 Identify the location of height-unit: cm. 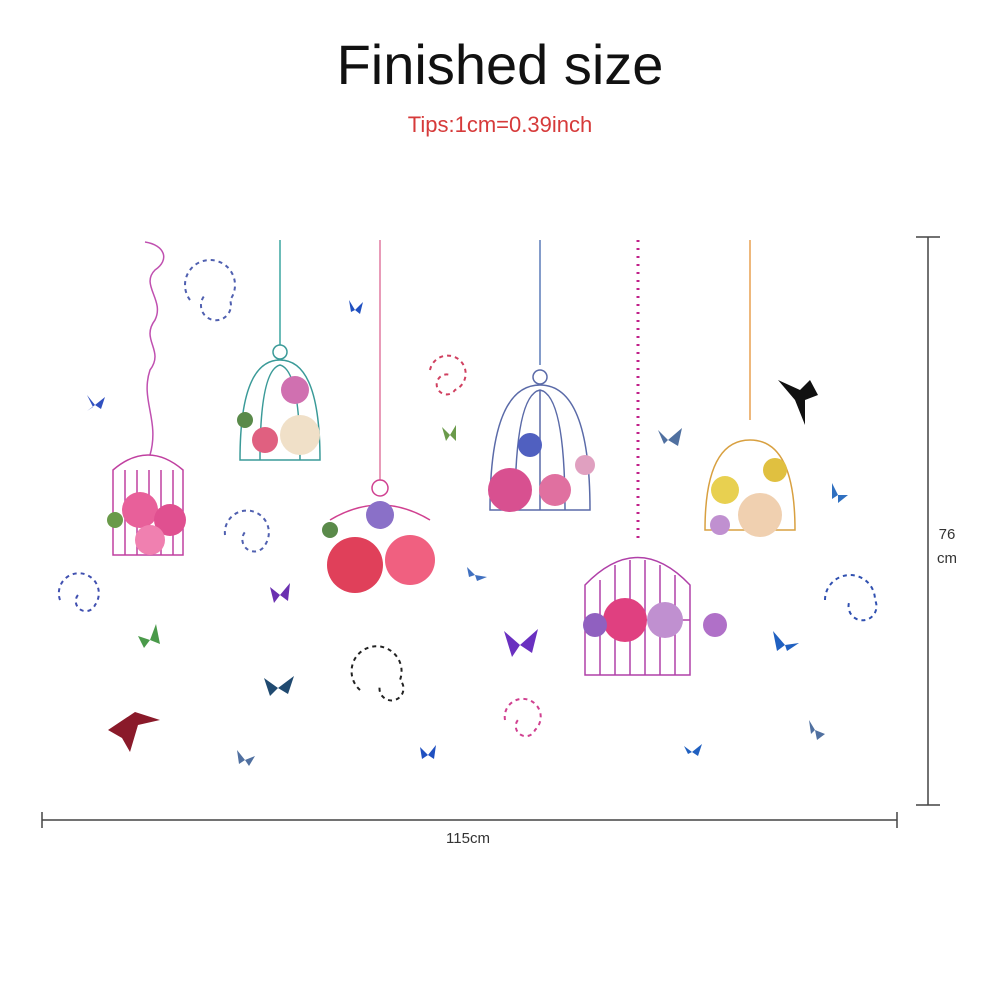
(947, 558).